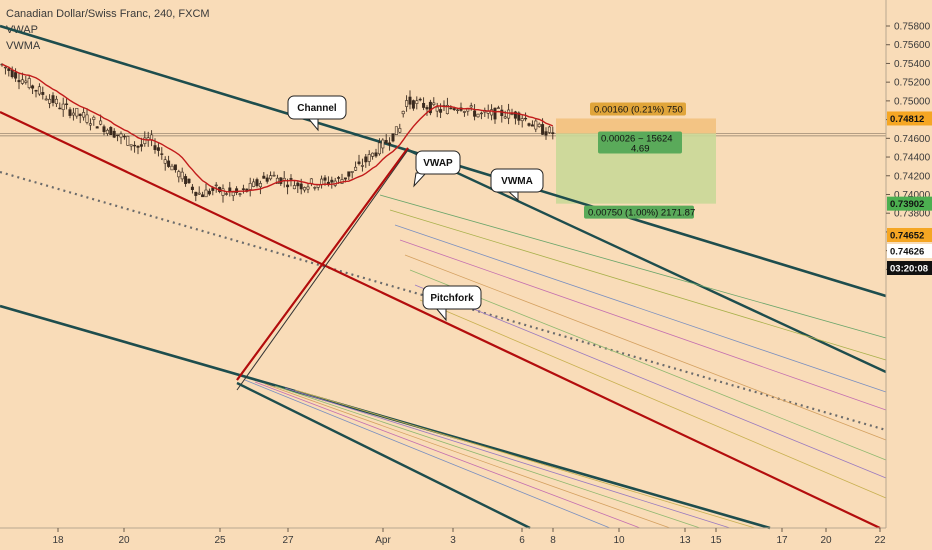 Image resolution: width=932 pixels, height=550 pixels. I want to click on callout-vwap: VWAP, so click(437, 169).